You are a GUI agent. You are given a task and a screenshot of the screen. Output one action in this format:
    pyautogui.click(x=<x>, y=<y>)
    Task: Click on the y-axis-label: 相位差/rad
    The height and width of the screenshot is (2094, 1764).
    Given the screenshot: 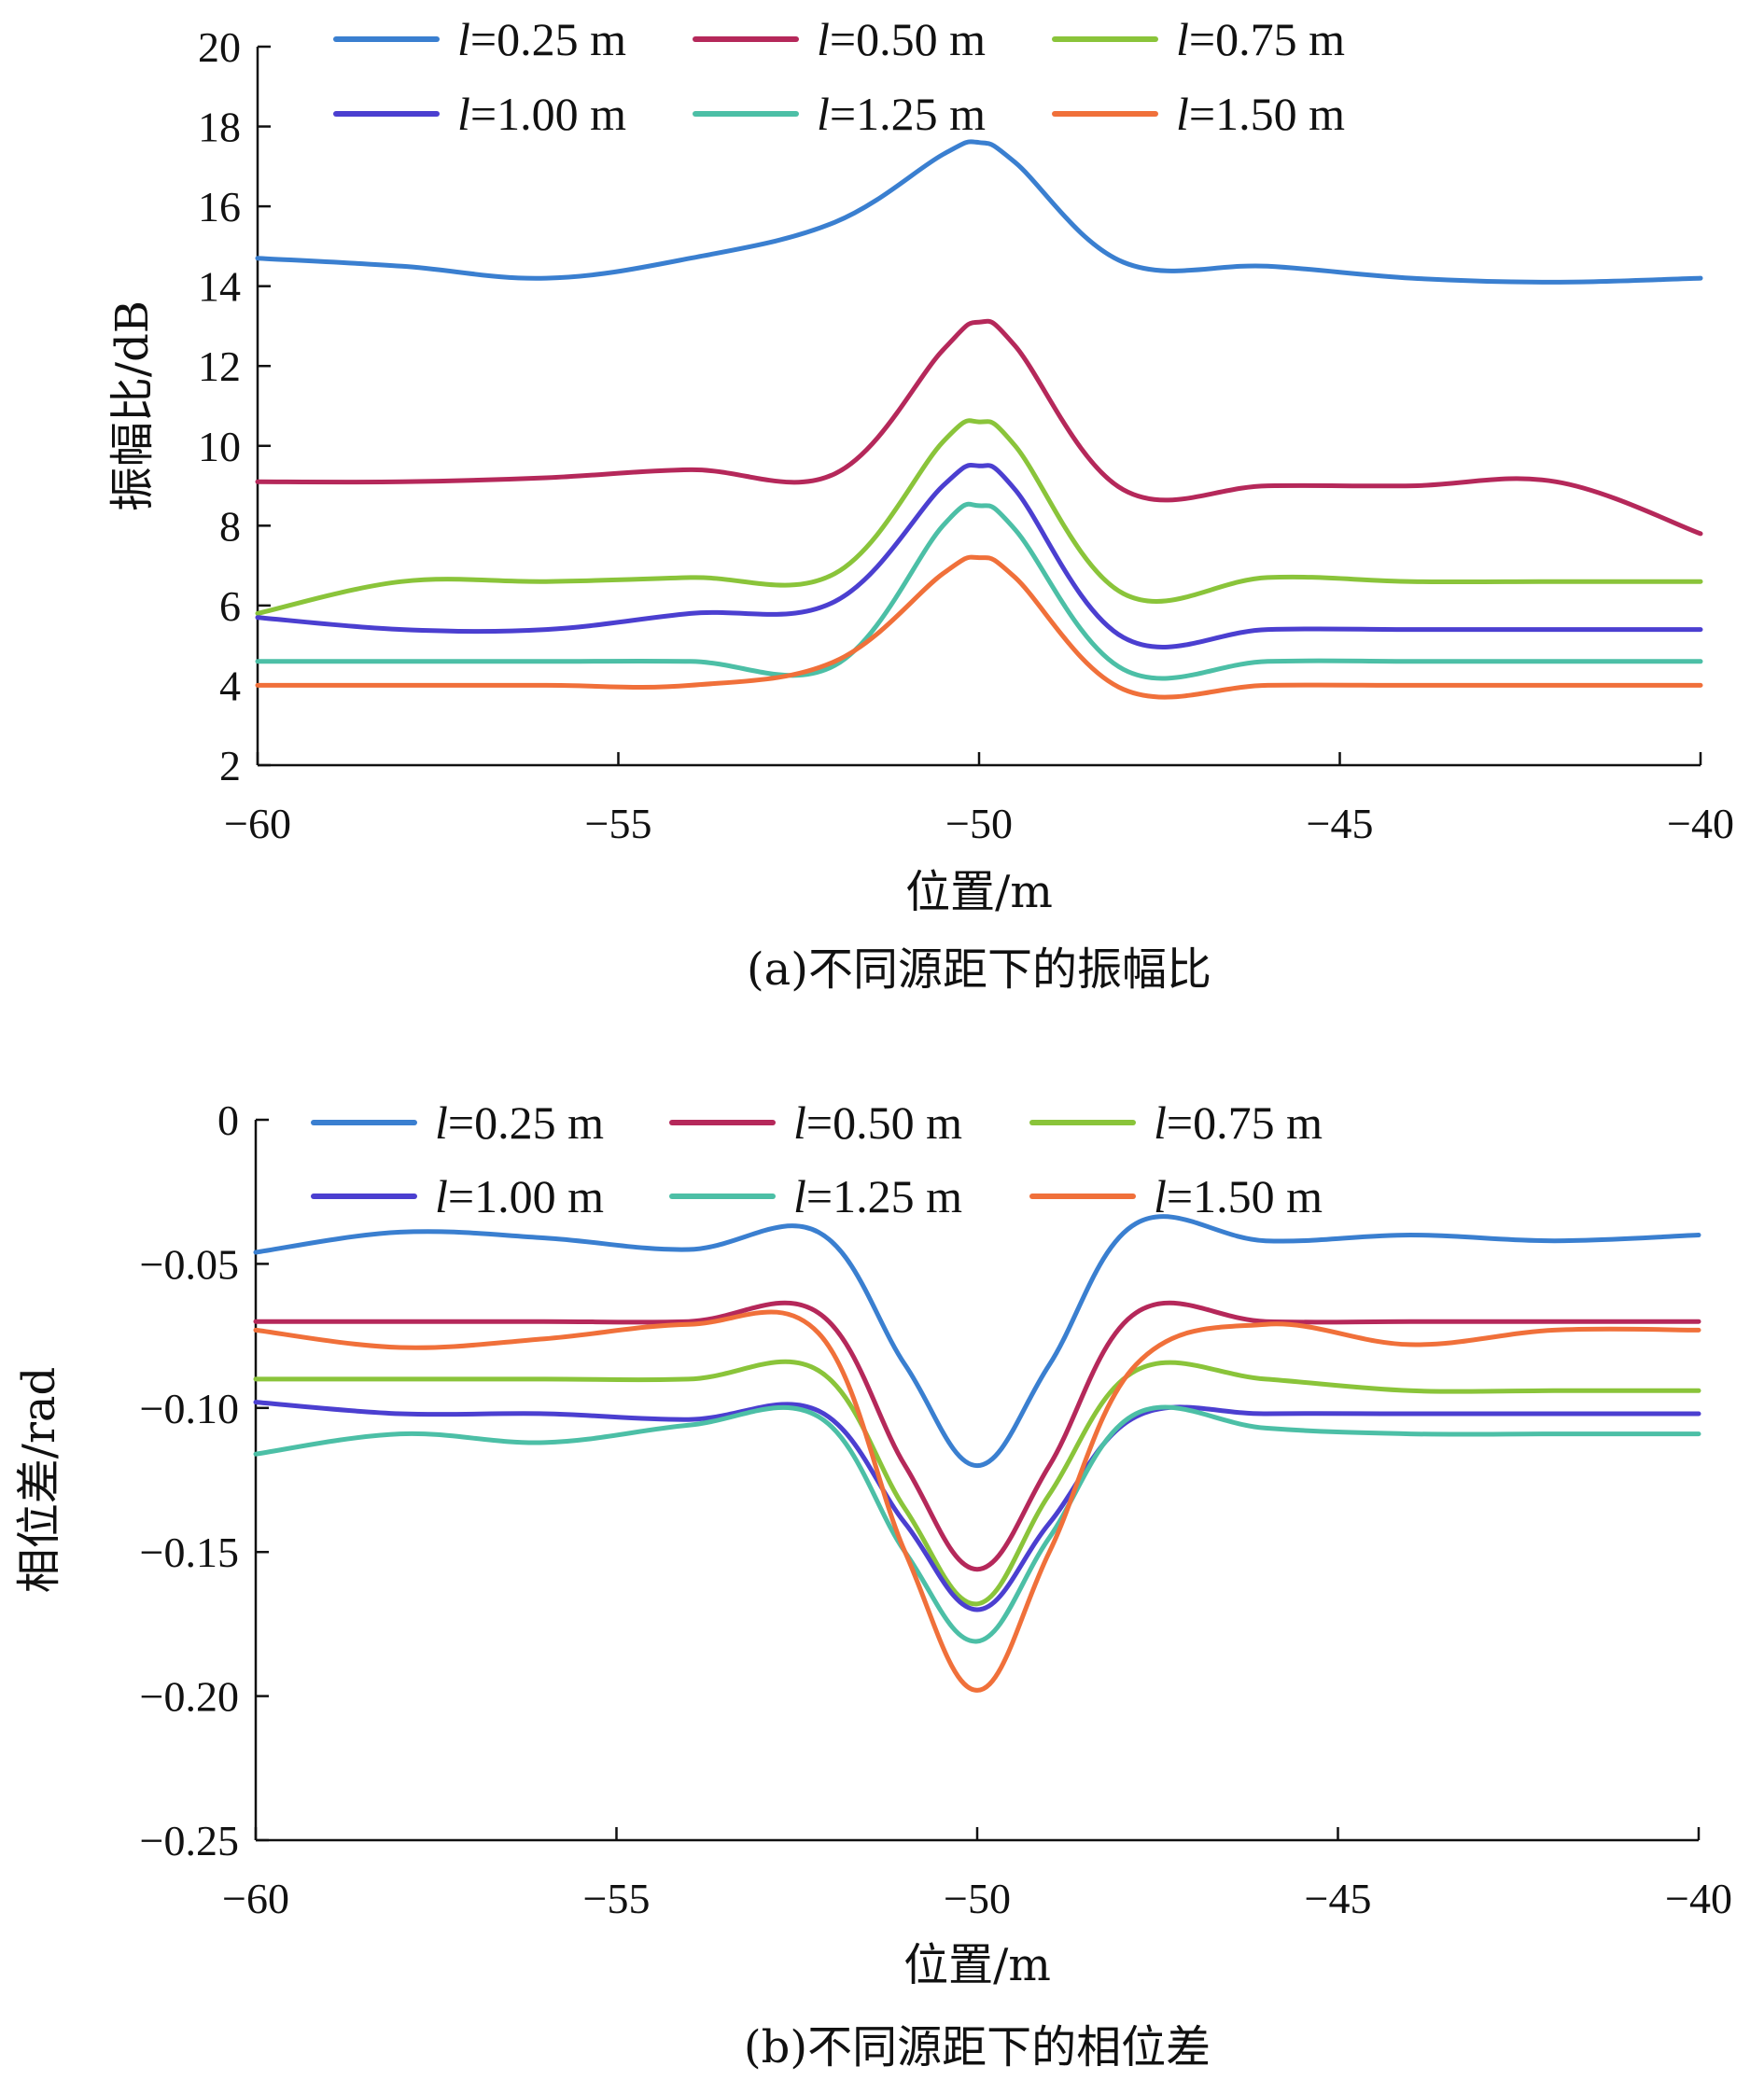 What is the action you would take?
    pyautogui.click(x=39, y=1480)
    